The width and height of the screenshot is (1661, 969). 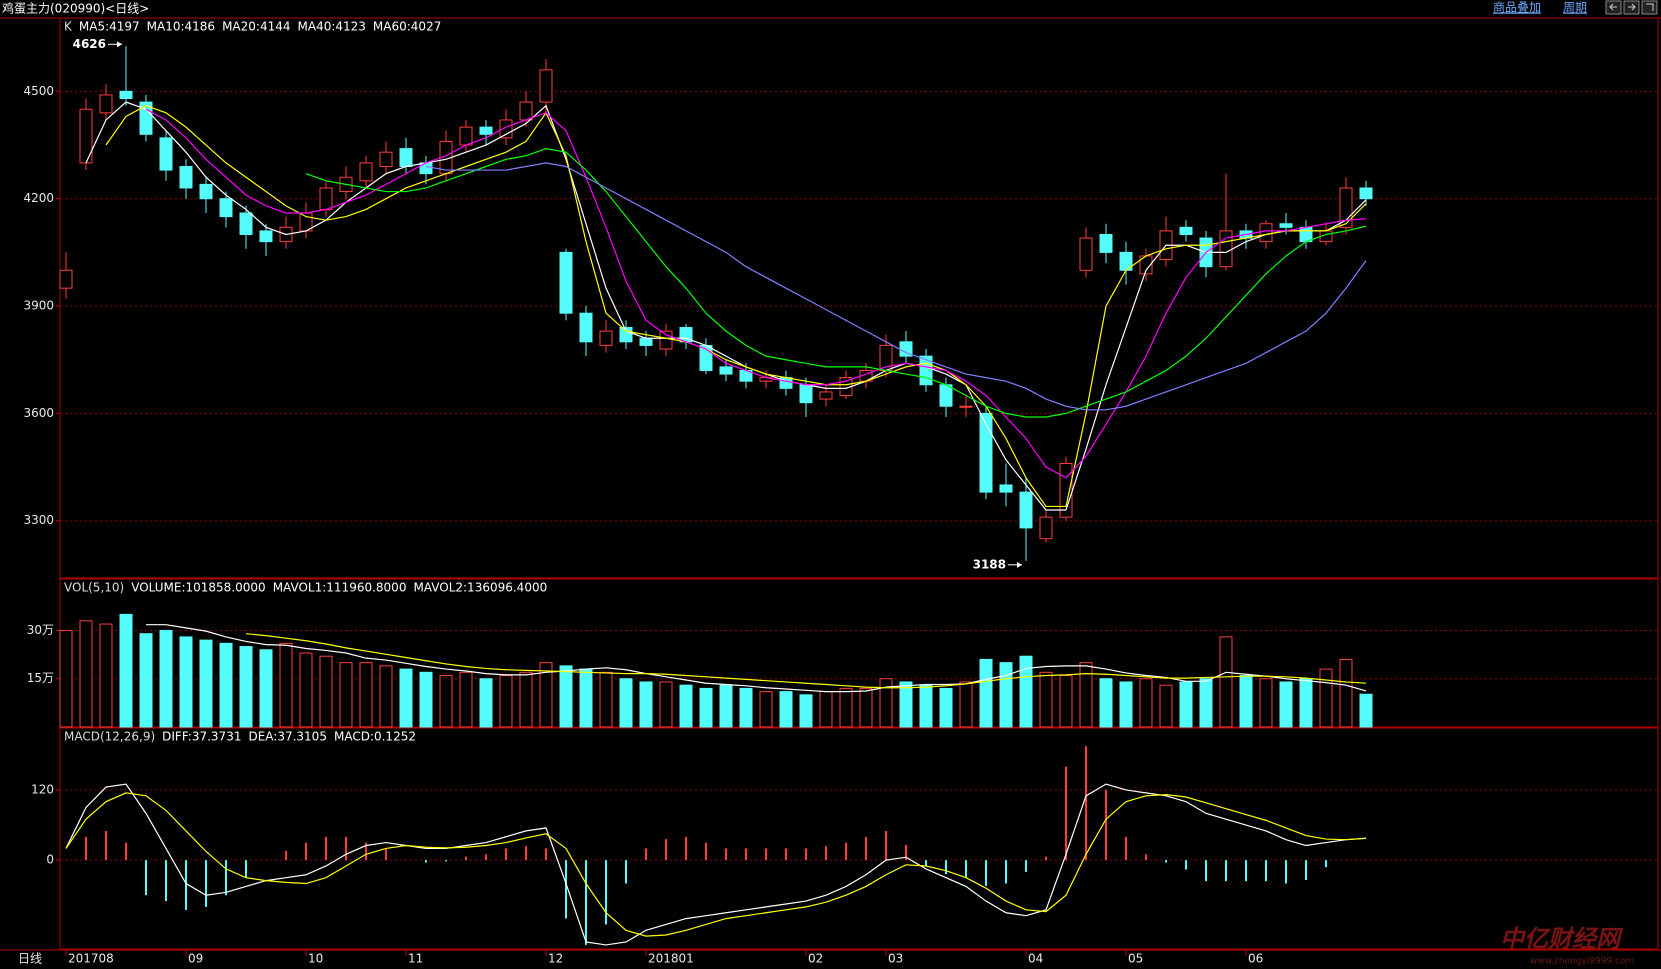 I want to click on x-tick-label: 09, so click(x=195, y=959).